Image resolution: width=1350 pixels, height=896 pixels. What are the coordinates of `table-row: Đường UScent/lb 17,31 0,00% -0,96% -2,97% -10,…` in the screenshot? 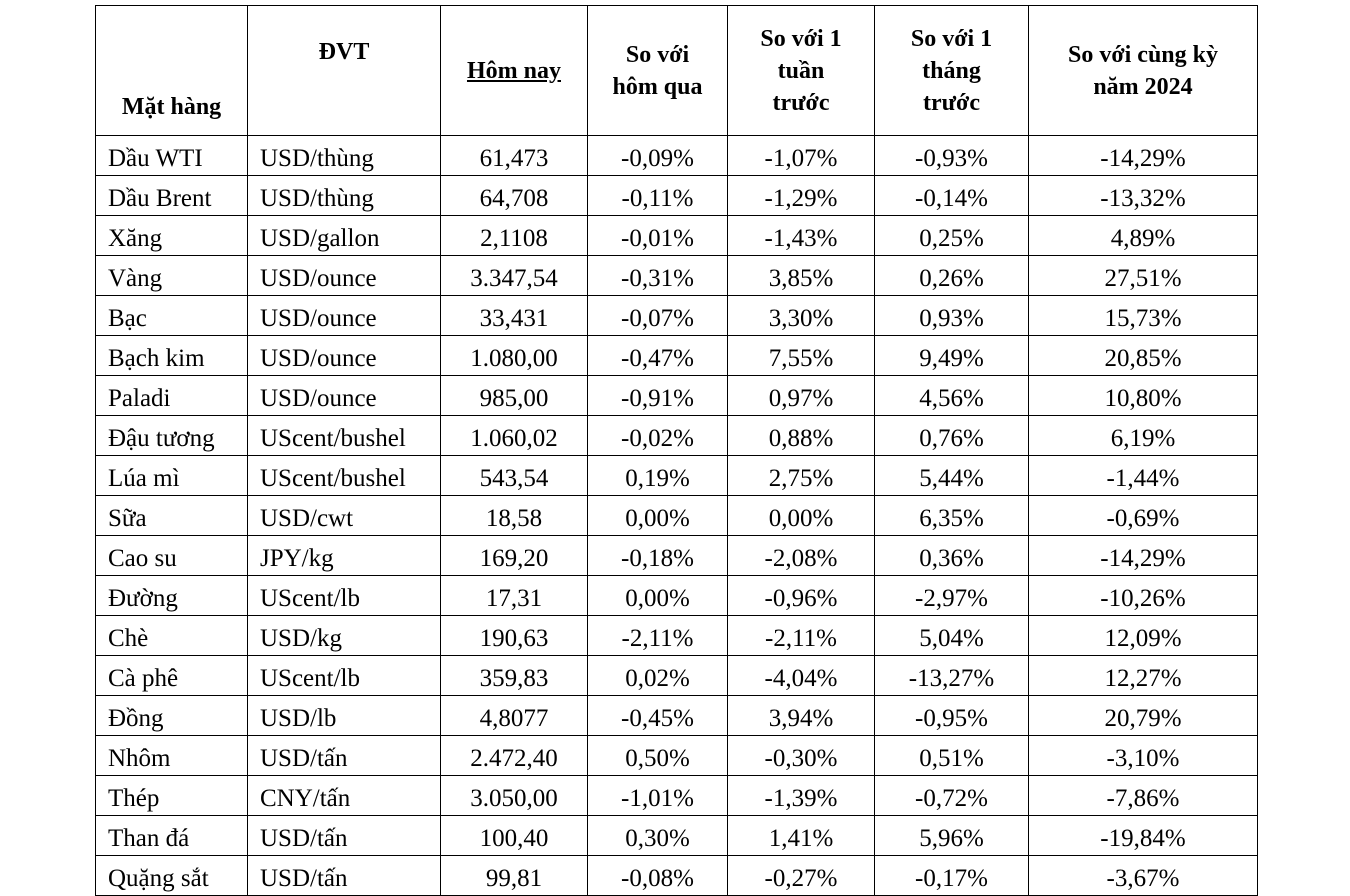 It's located at (676, 595).